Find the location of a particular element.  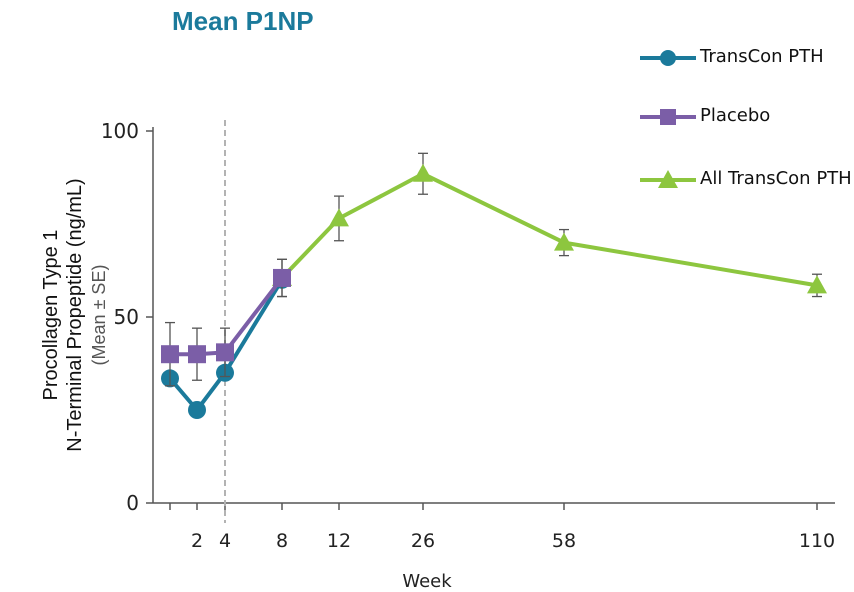

legend-swatch-transcon-pth is located at coordinates (668, 58).